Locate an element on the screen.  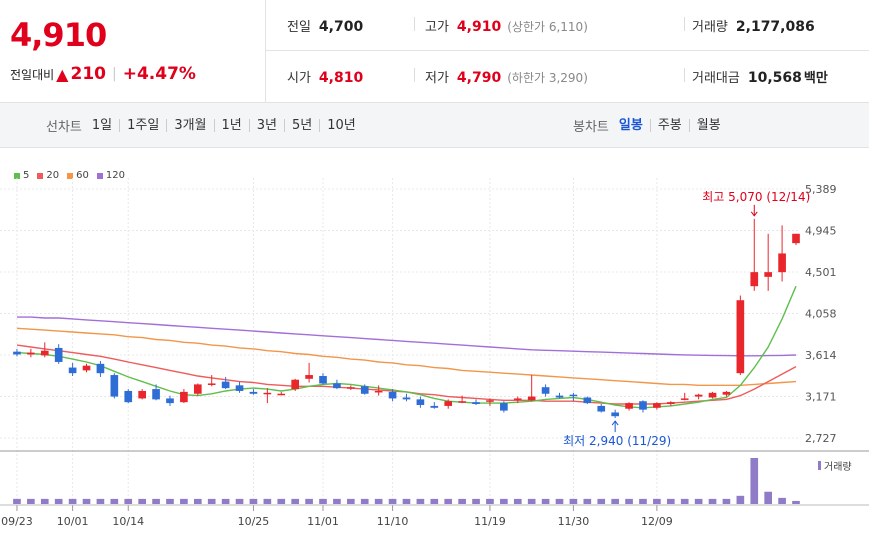
line-chart-periods: 선차트 1일 1주일 3개월 1년 3년 5년 10년 is located at coordinates (204, 125).